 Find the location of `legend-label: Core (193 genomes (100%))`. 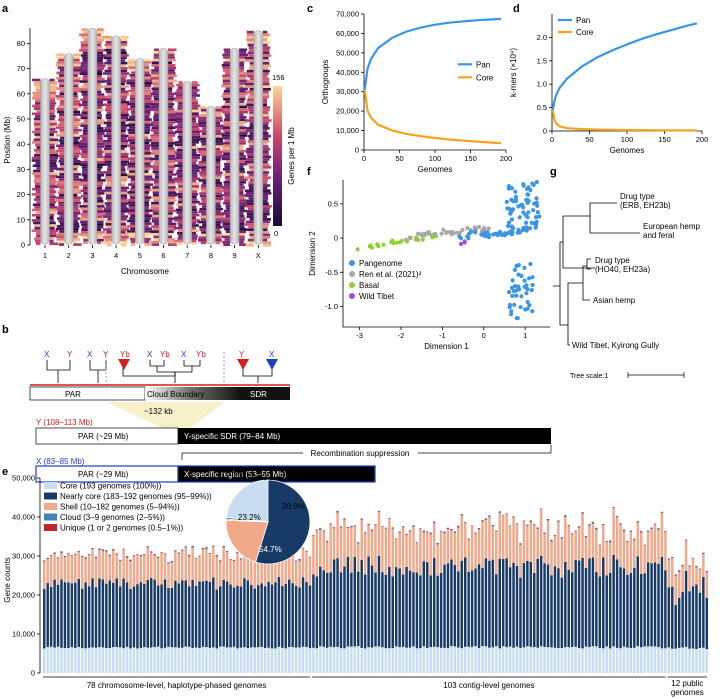

legend-label: Core (193 genomes (100%)) is located at coordinates (111, 486).